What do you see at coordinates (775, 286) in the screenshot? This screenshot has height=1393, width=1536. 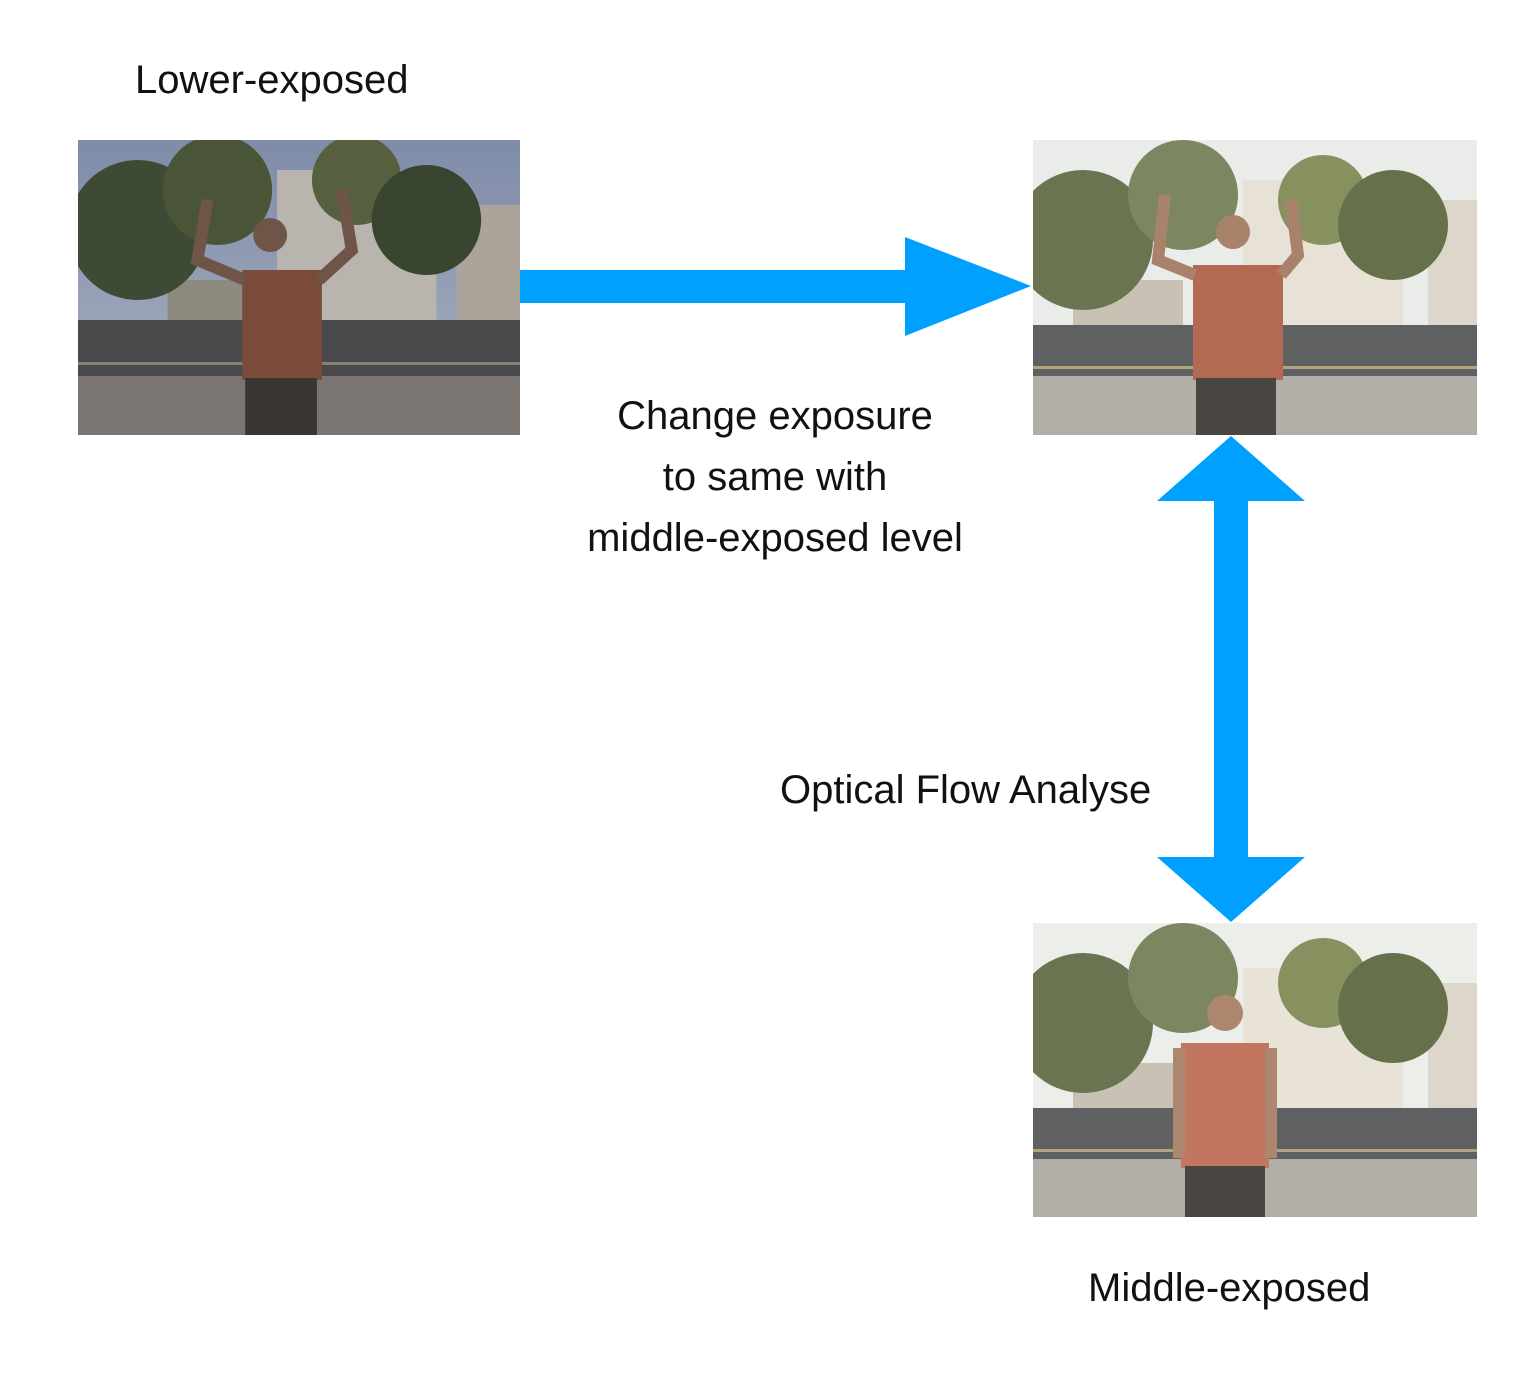 I see `right-arrow` at bounding box center [775, 286].